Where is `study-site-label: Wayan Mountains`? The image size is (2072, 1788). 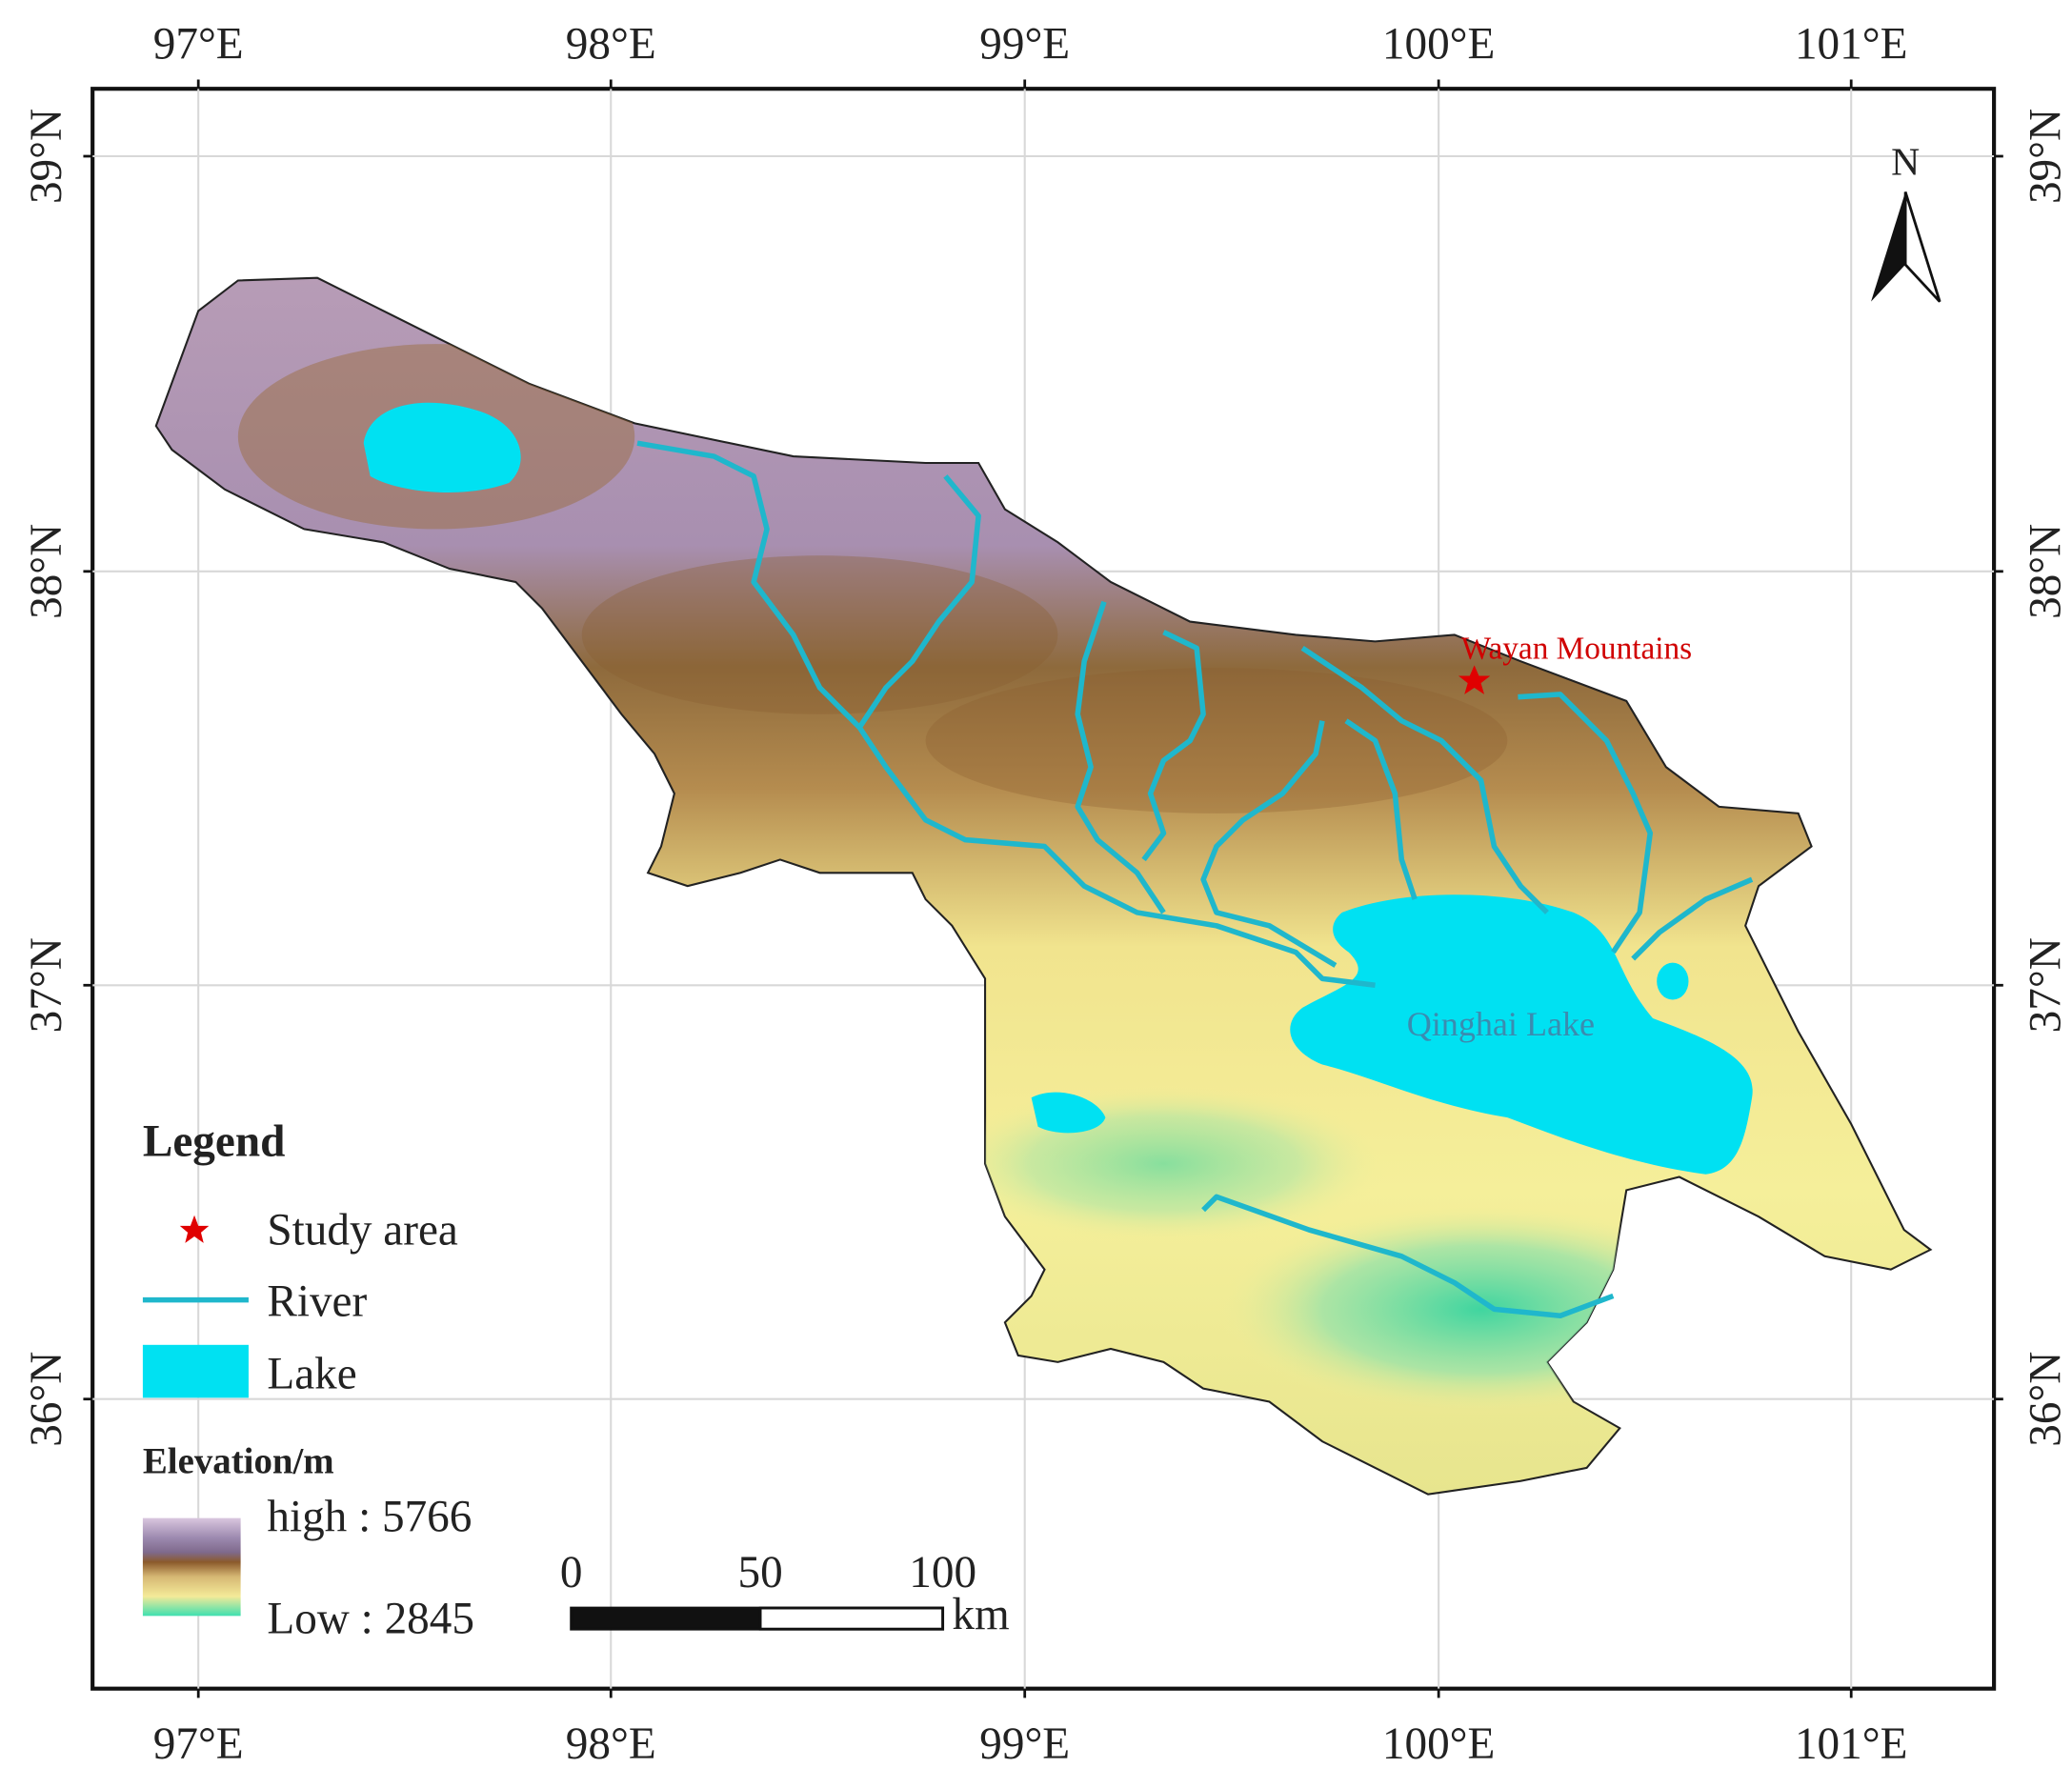 study-site-label: Wayan Mountains is located at coordinates (1576, 649).